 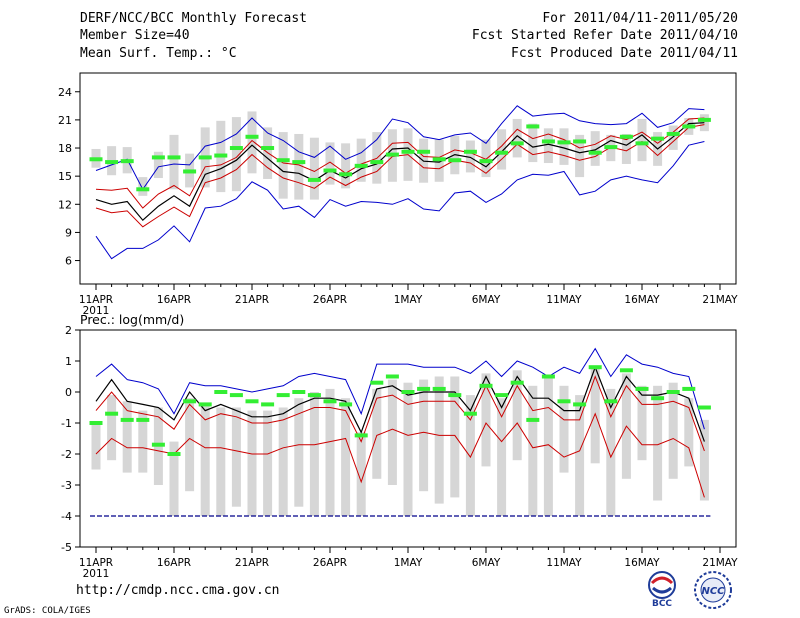 What do you see at coordinates (662, 589) in the screenshot?
I see `bcc-logo: BCC` at bounding box center [662, 589].